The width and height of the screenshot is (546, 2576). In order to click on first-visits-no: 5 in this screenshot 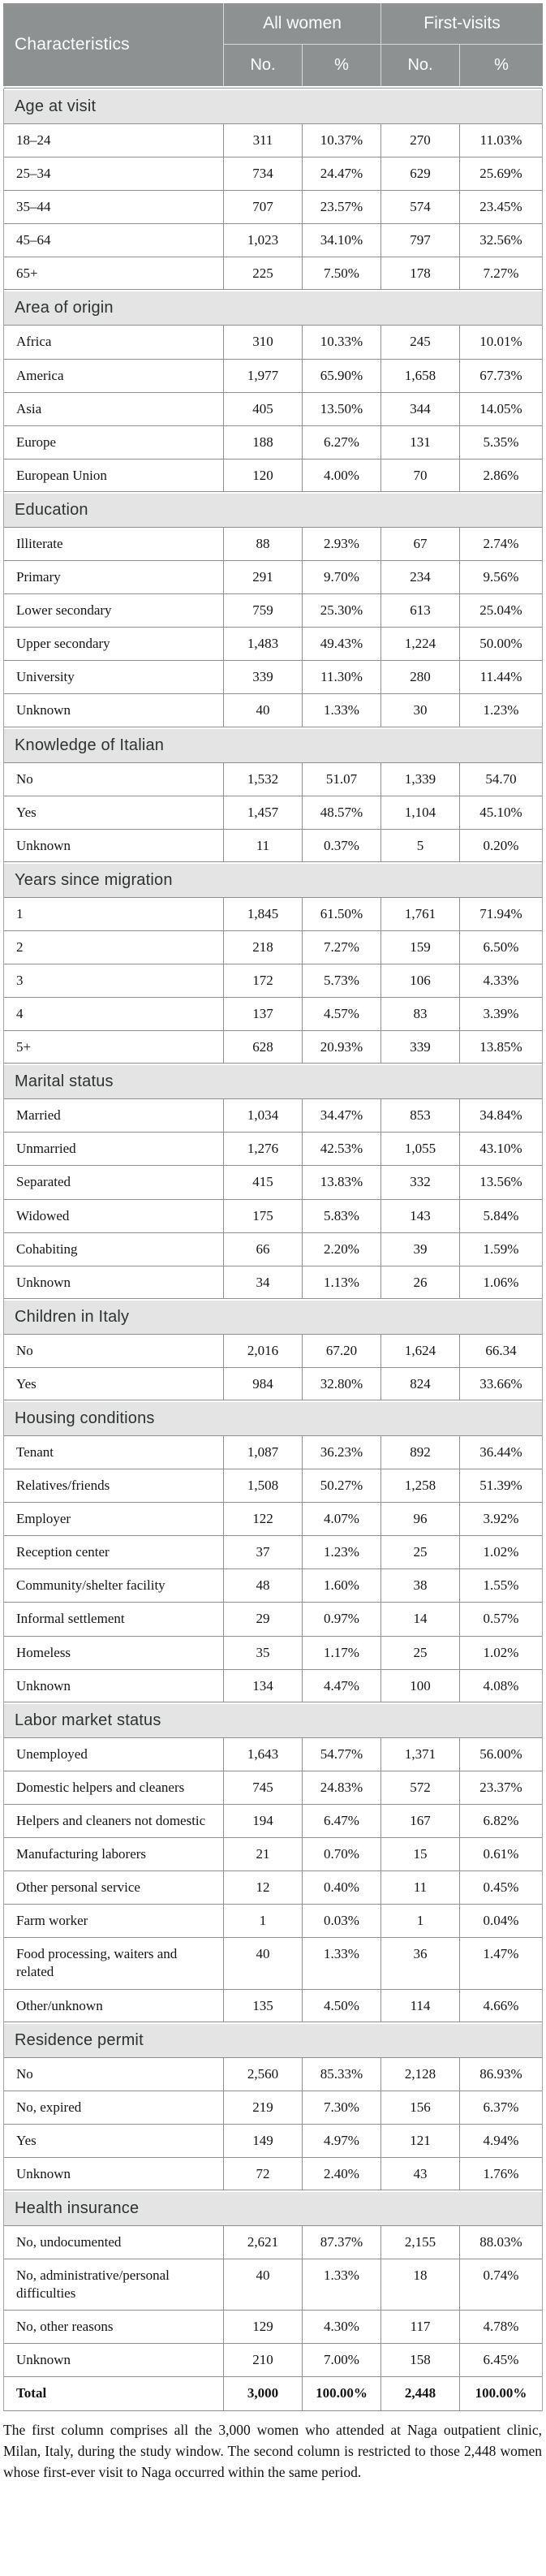, I will do `click(419, 846)`.